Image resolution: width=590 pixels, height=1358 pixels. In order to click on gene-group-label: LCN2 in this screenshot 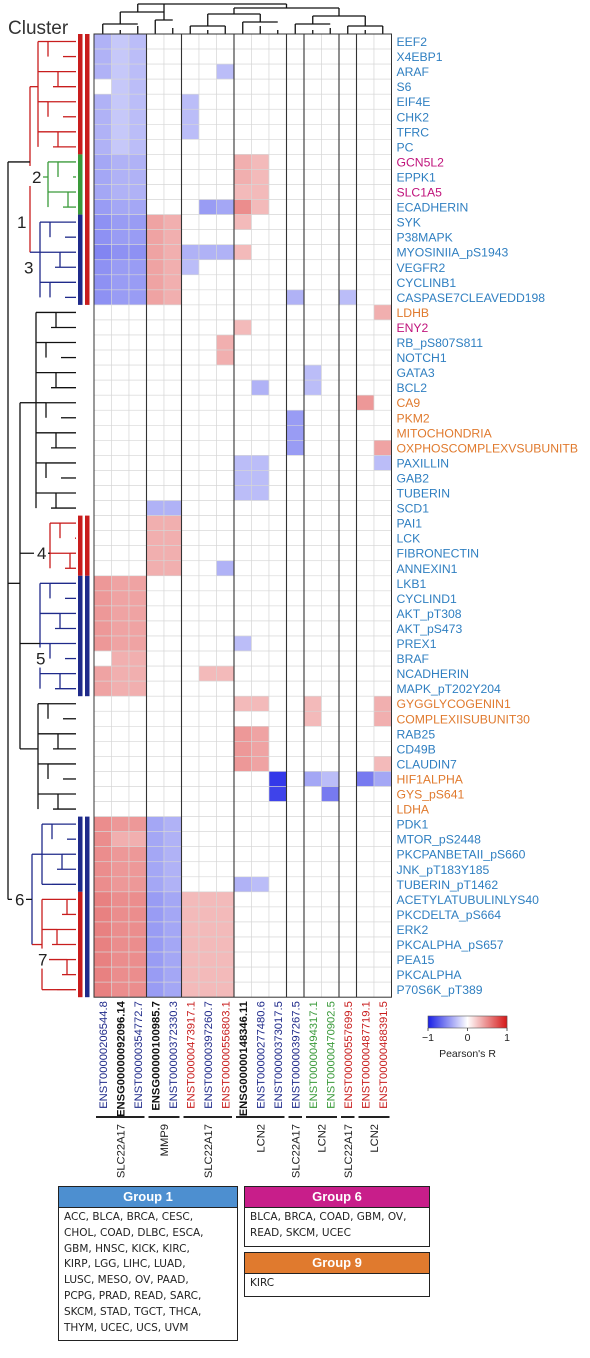, I will do `click(323, 1138)`.